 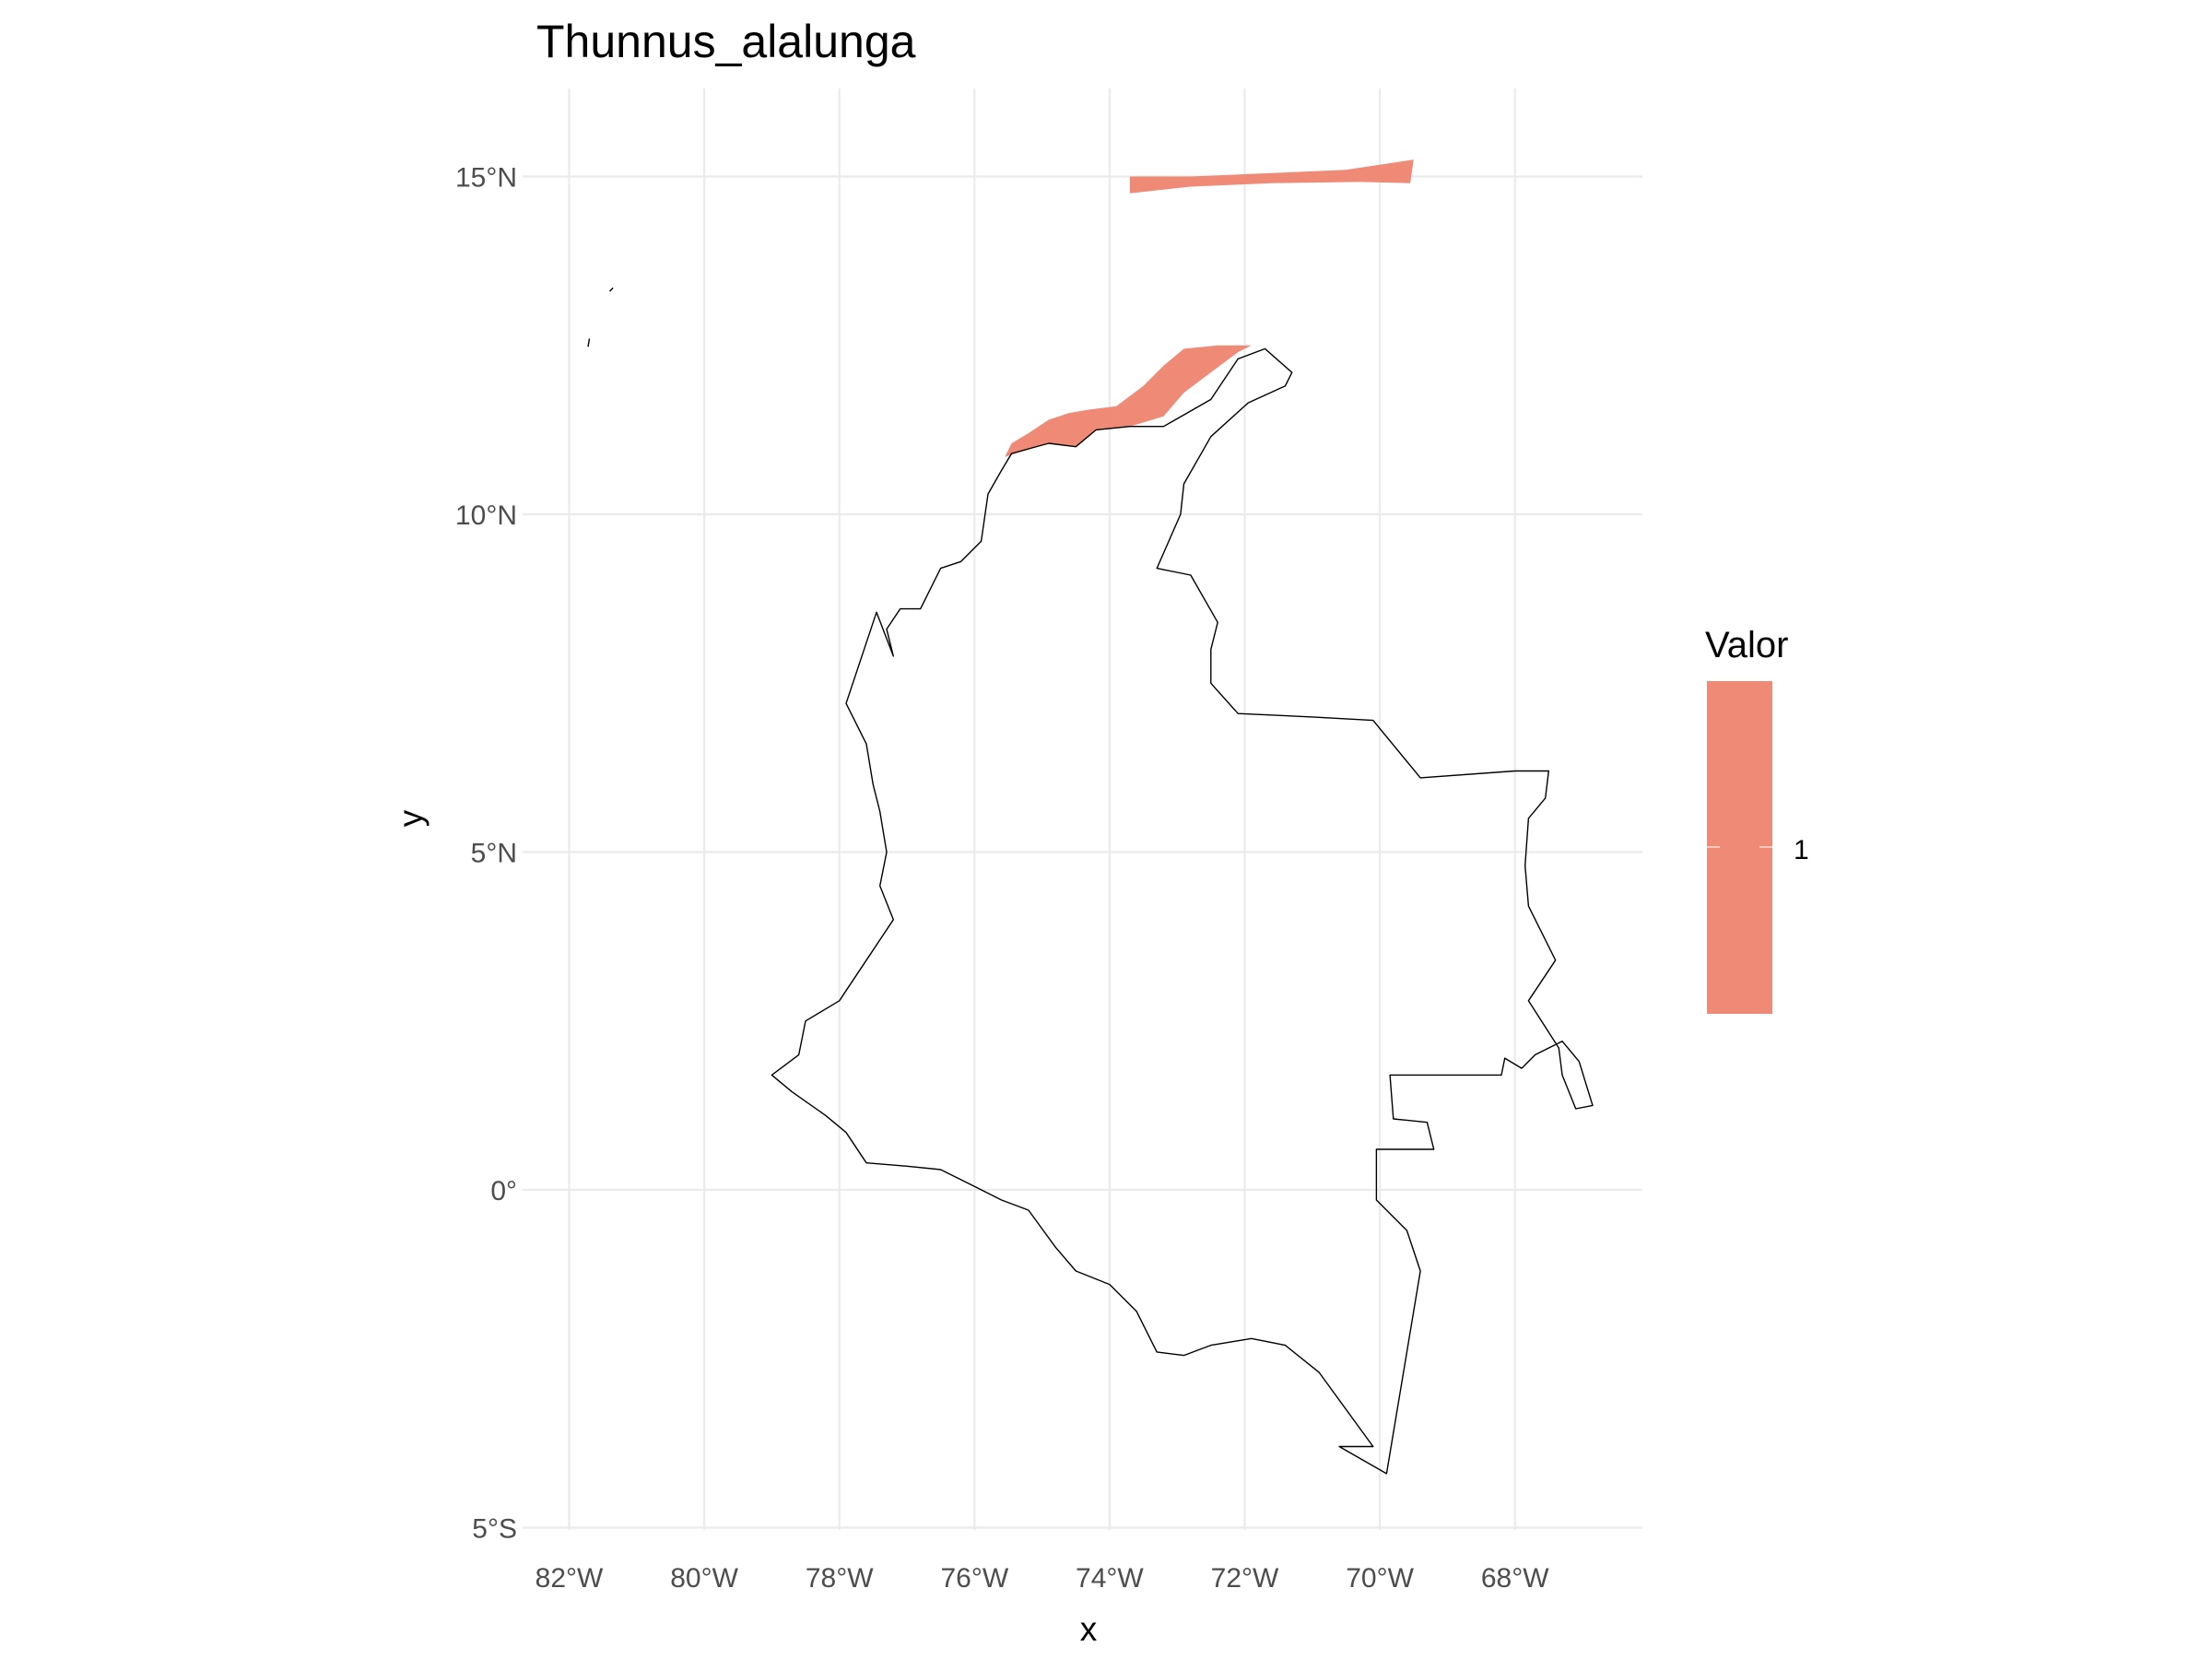 What do you see at coordinates (1245, 1578) in the screenshot?
I see `x-tick-label-5: 72°W` at bounding box center [1245, 1578].